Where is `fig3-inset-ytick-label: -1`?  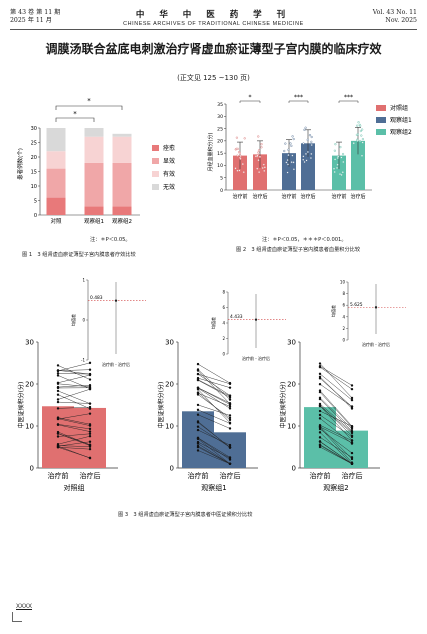 fig3-inset-ytick-label: -1 is located at coordinates (83, 360).